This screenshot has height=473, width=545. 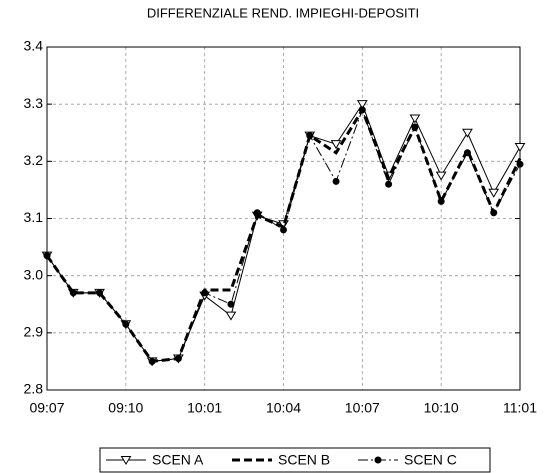 I want to click on y-tick-label: 3.1, so click(x=34, y=217).